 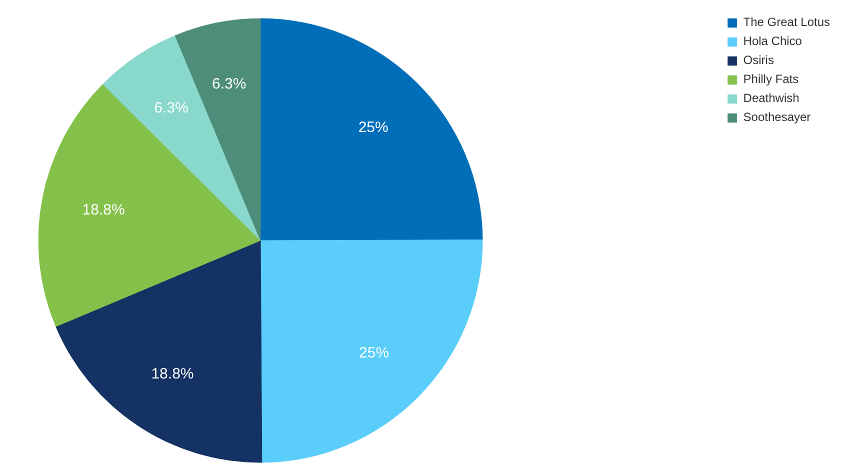 I want to click on legend-label: The Great Lotus, so click(x=786, y=22).